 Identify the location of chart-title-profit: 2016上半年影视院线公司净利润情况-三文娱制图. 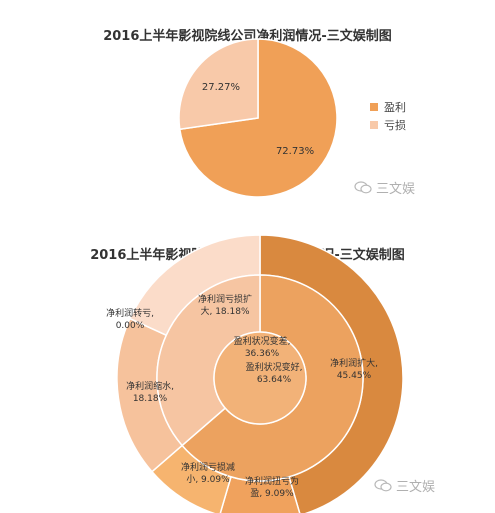
(247, 36).